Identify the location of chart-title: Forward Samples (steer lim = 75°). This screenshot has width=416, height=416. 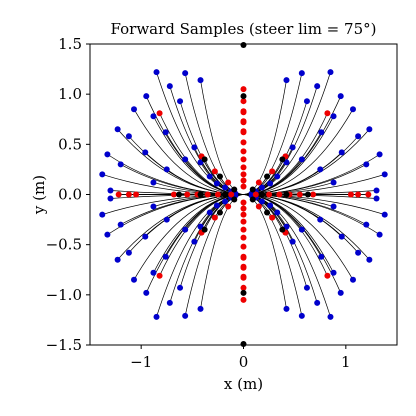
(244, 29).